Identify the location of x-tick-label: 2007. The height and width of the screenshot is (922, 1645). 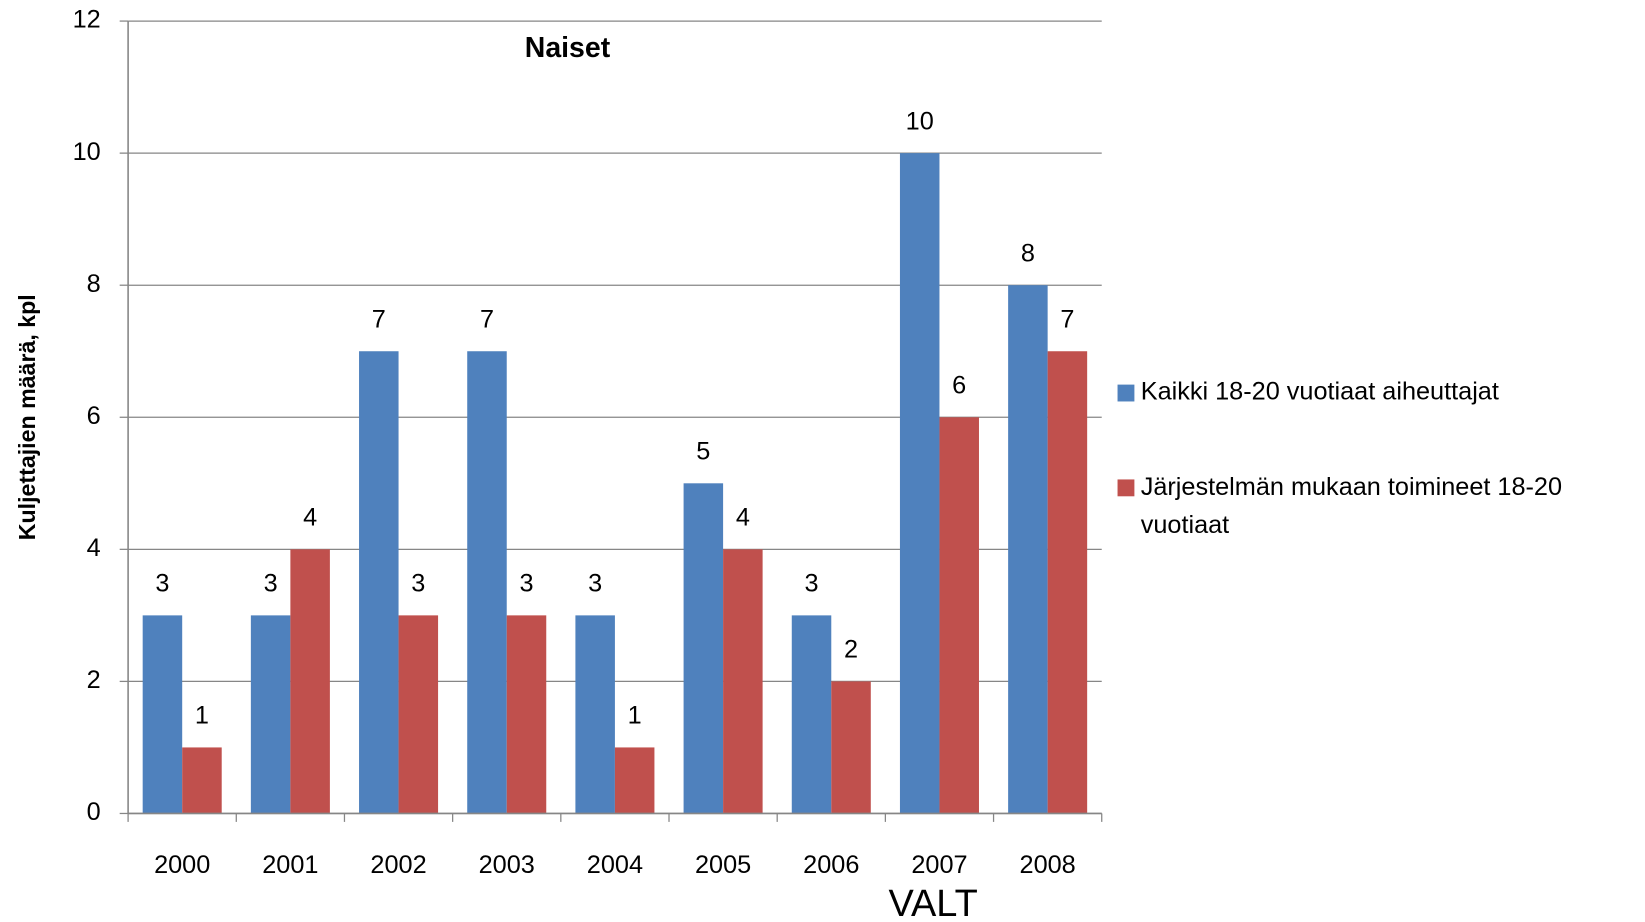
(939, 865).